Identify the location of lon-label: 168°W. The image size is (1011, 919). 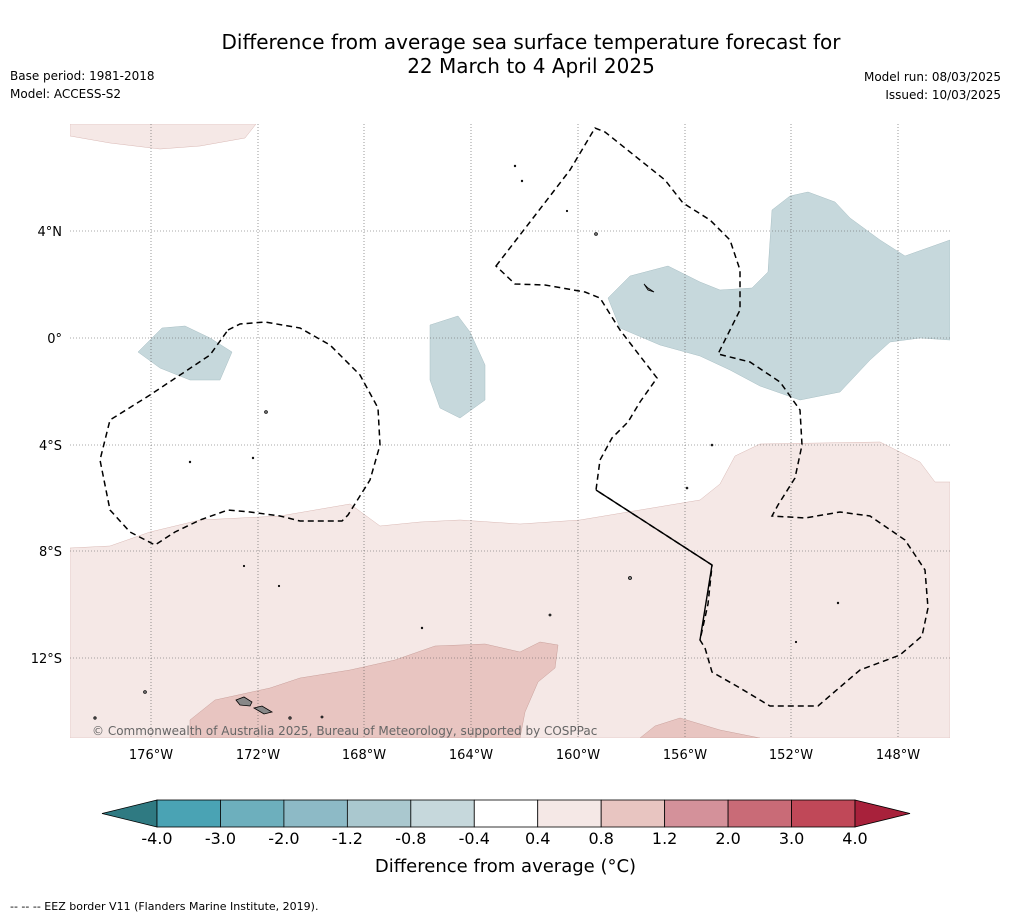
(364, 755).